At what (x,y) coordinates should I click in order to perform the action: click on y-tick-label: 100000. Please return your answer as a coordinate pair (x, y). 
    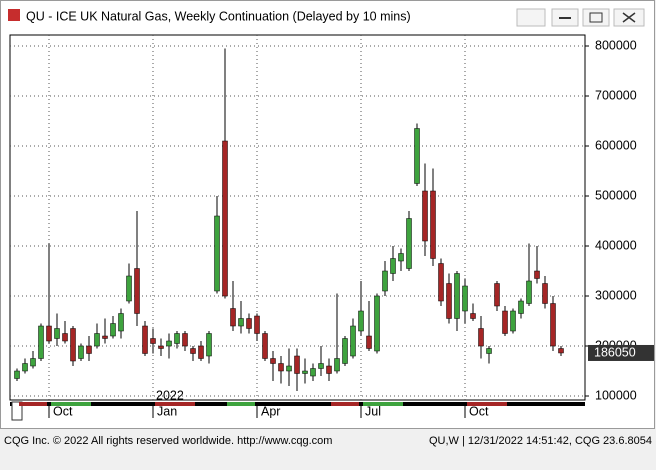
    Looking at the image, I should click on (616, 395).